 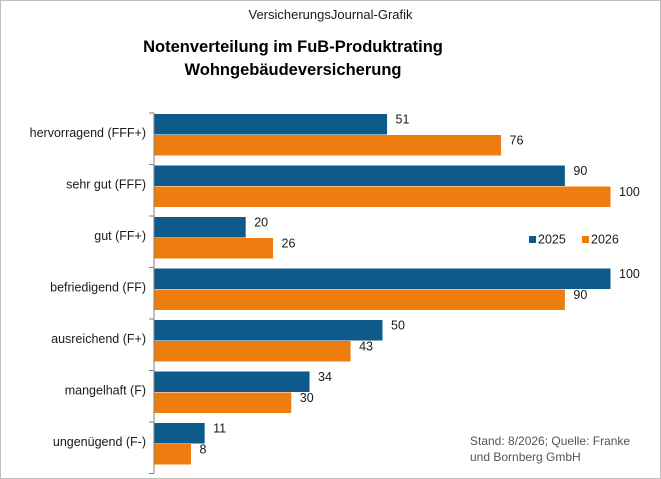 What do you see at coordinates (261, 223) in the screenshot?
I see `data-label-2025-2: 20` at bounding box center [261, 223].